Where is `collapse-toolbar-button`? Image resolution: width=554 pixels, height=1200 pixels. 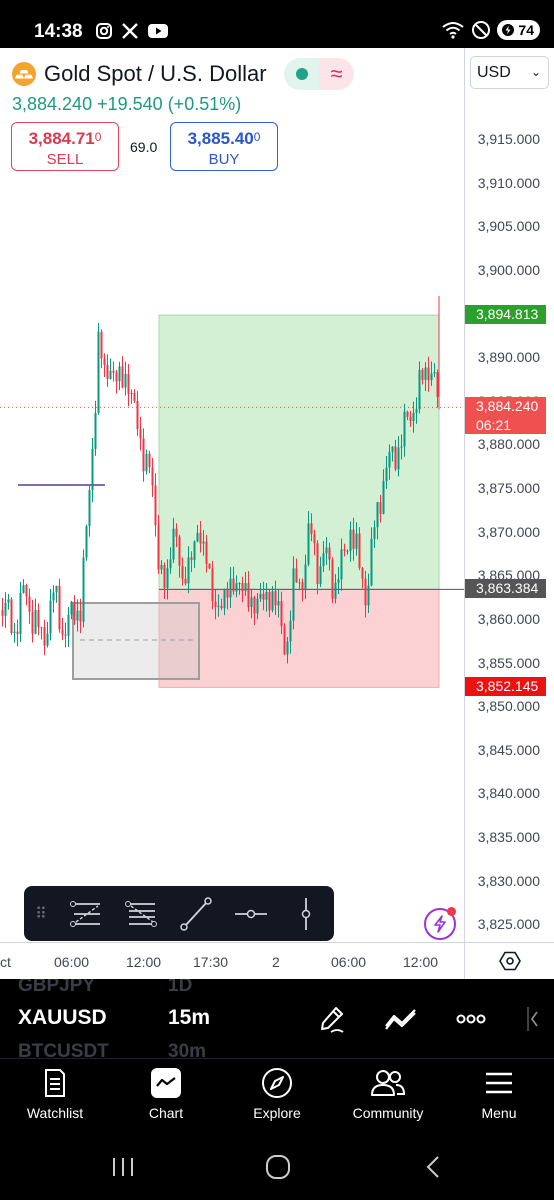
collapse-toolbar-button is located at coordinates (533, 1019).